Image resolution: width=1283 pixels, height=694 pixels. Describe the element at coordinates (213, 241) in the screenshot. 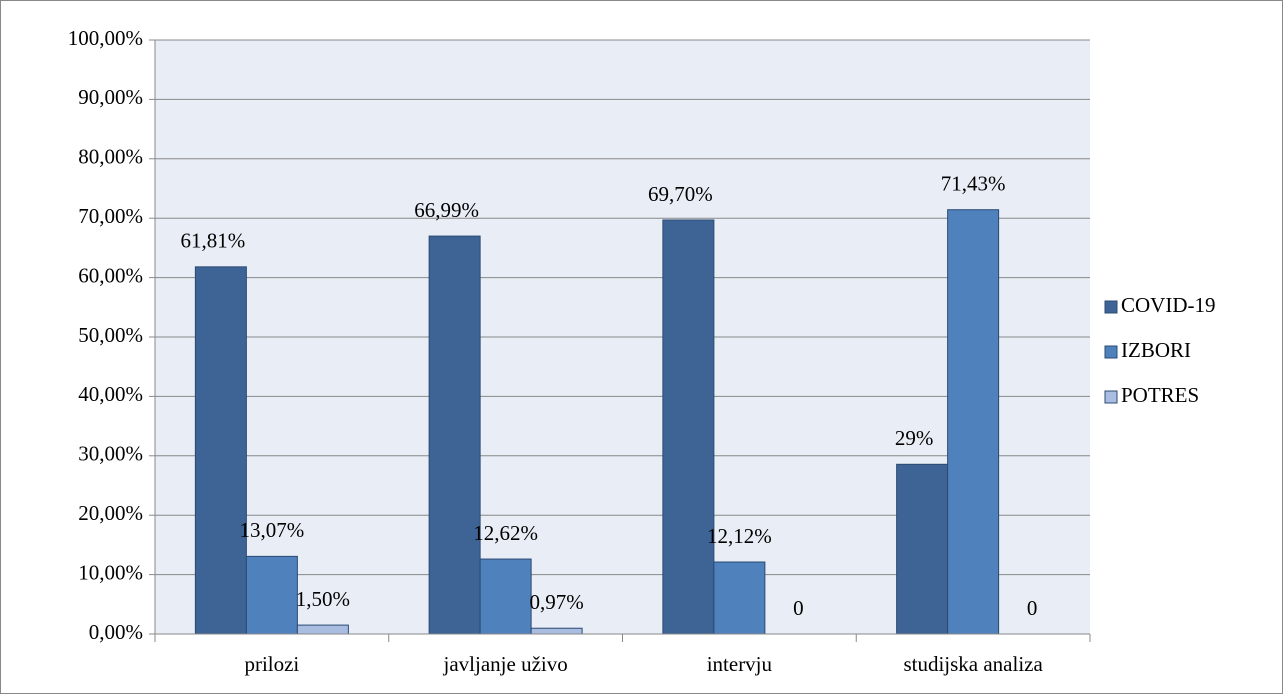

I see `data-label: 61,81%` at that location.